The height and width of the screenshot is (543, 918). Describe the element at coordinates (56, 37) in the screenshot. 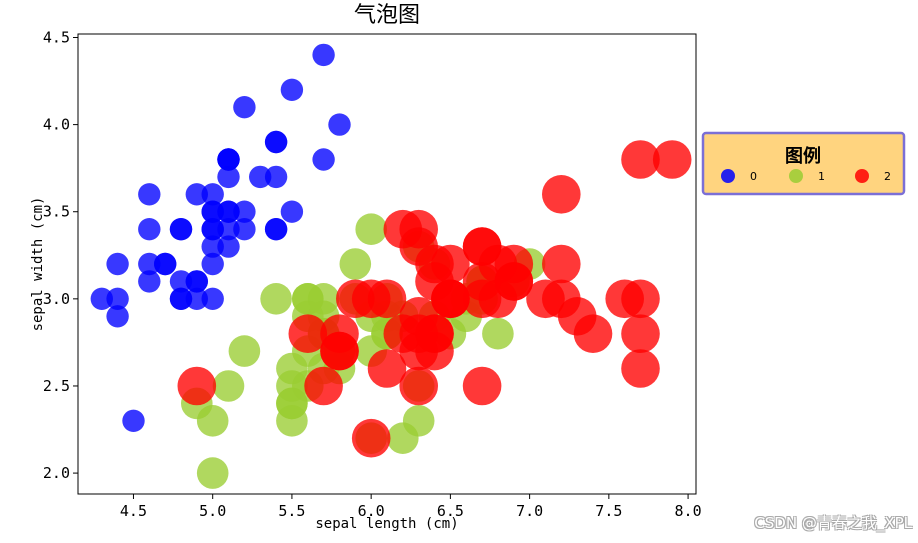

I see `y-tick-label-5: 4.5` at that location.